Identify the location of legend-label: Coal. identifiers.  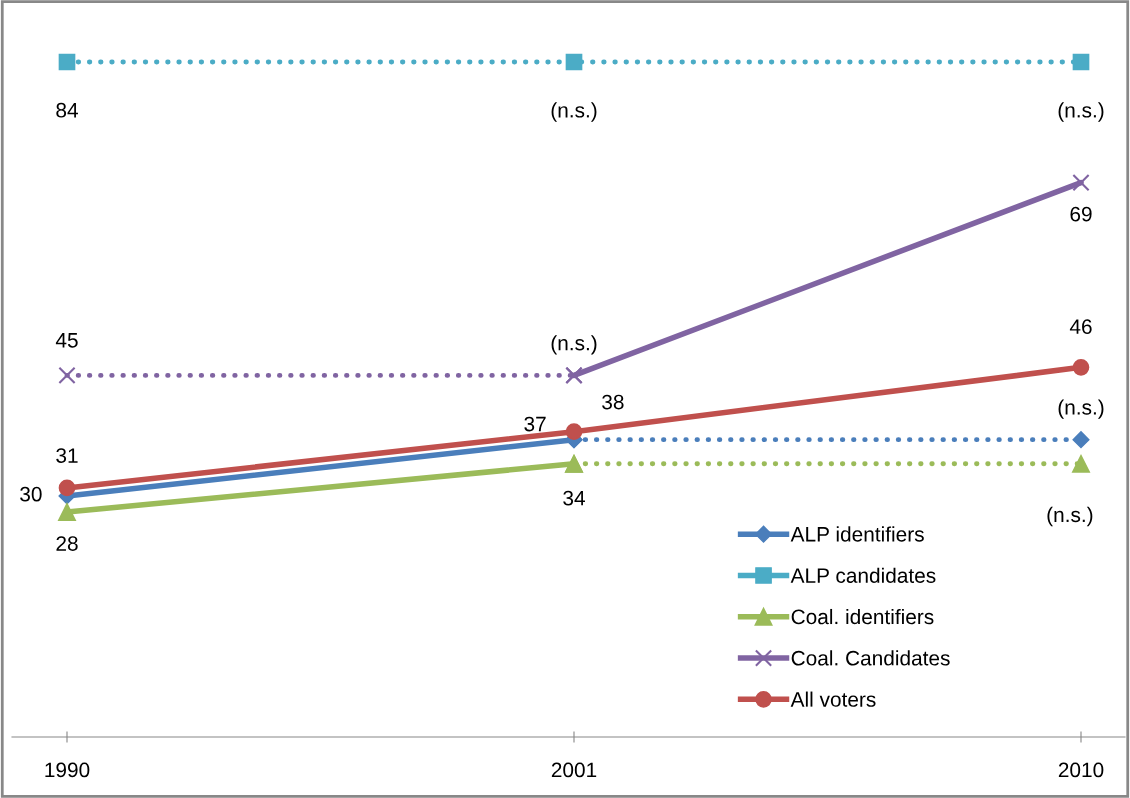
(862, 616).